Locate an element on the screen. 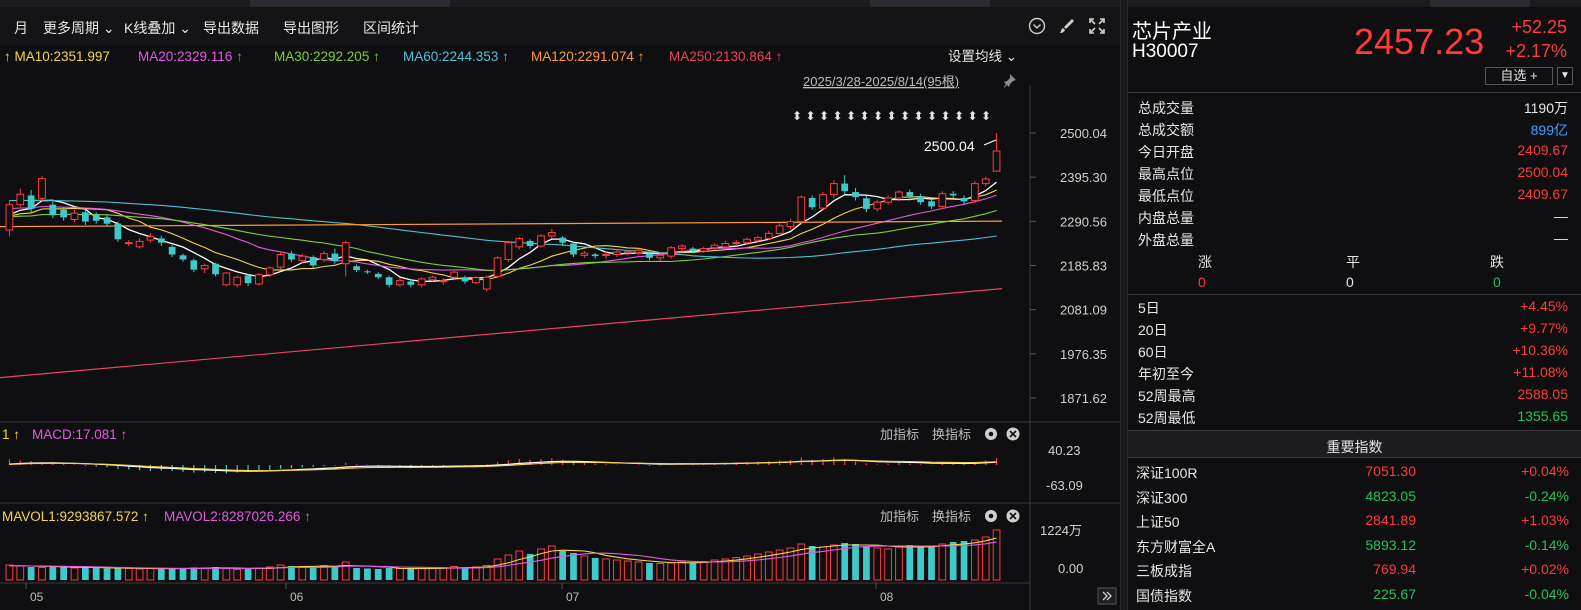 The image size is (1581, 610). period-month-button: 月 is located at coordinates (21, 28).